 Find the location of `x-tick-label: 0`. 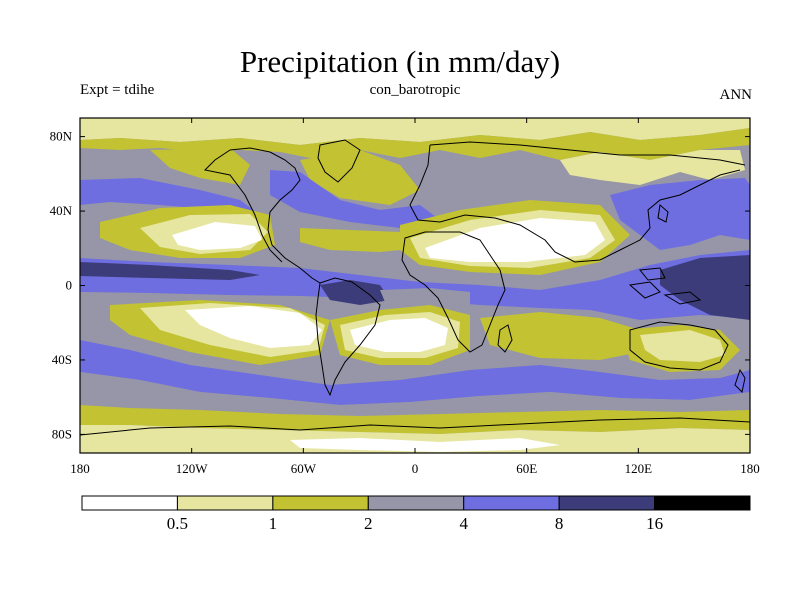

x-tick-label: 0 is located at coordinates (415, 468).